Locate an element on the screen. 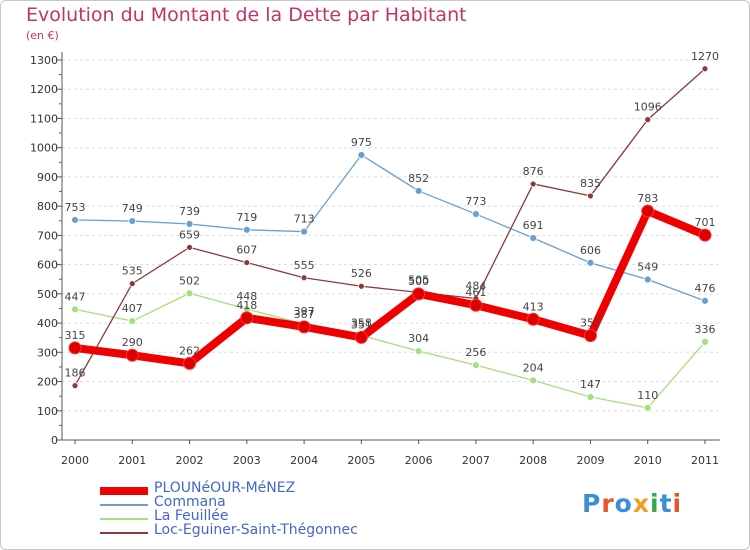 The image size is (750, 550). data-label: 336 is located at coordinates (705, 329).